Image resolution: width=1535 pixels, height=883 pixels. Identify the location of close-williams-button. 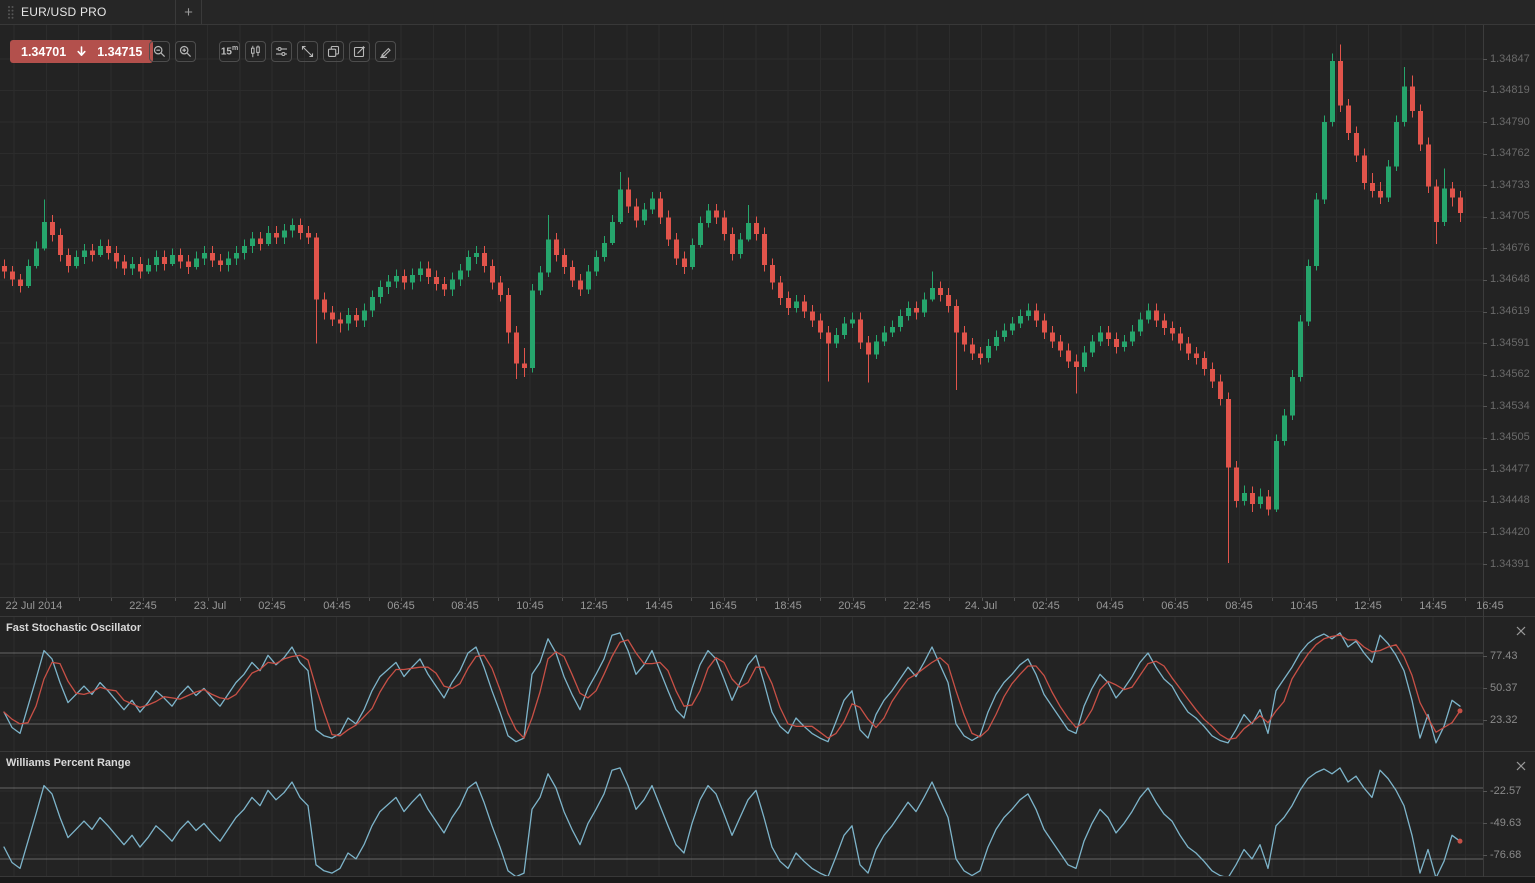
(1521, 766).